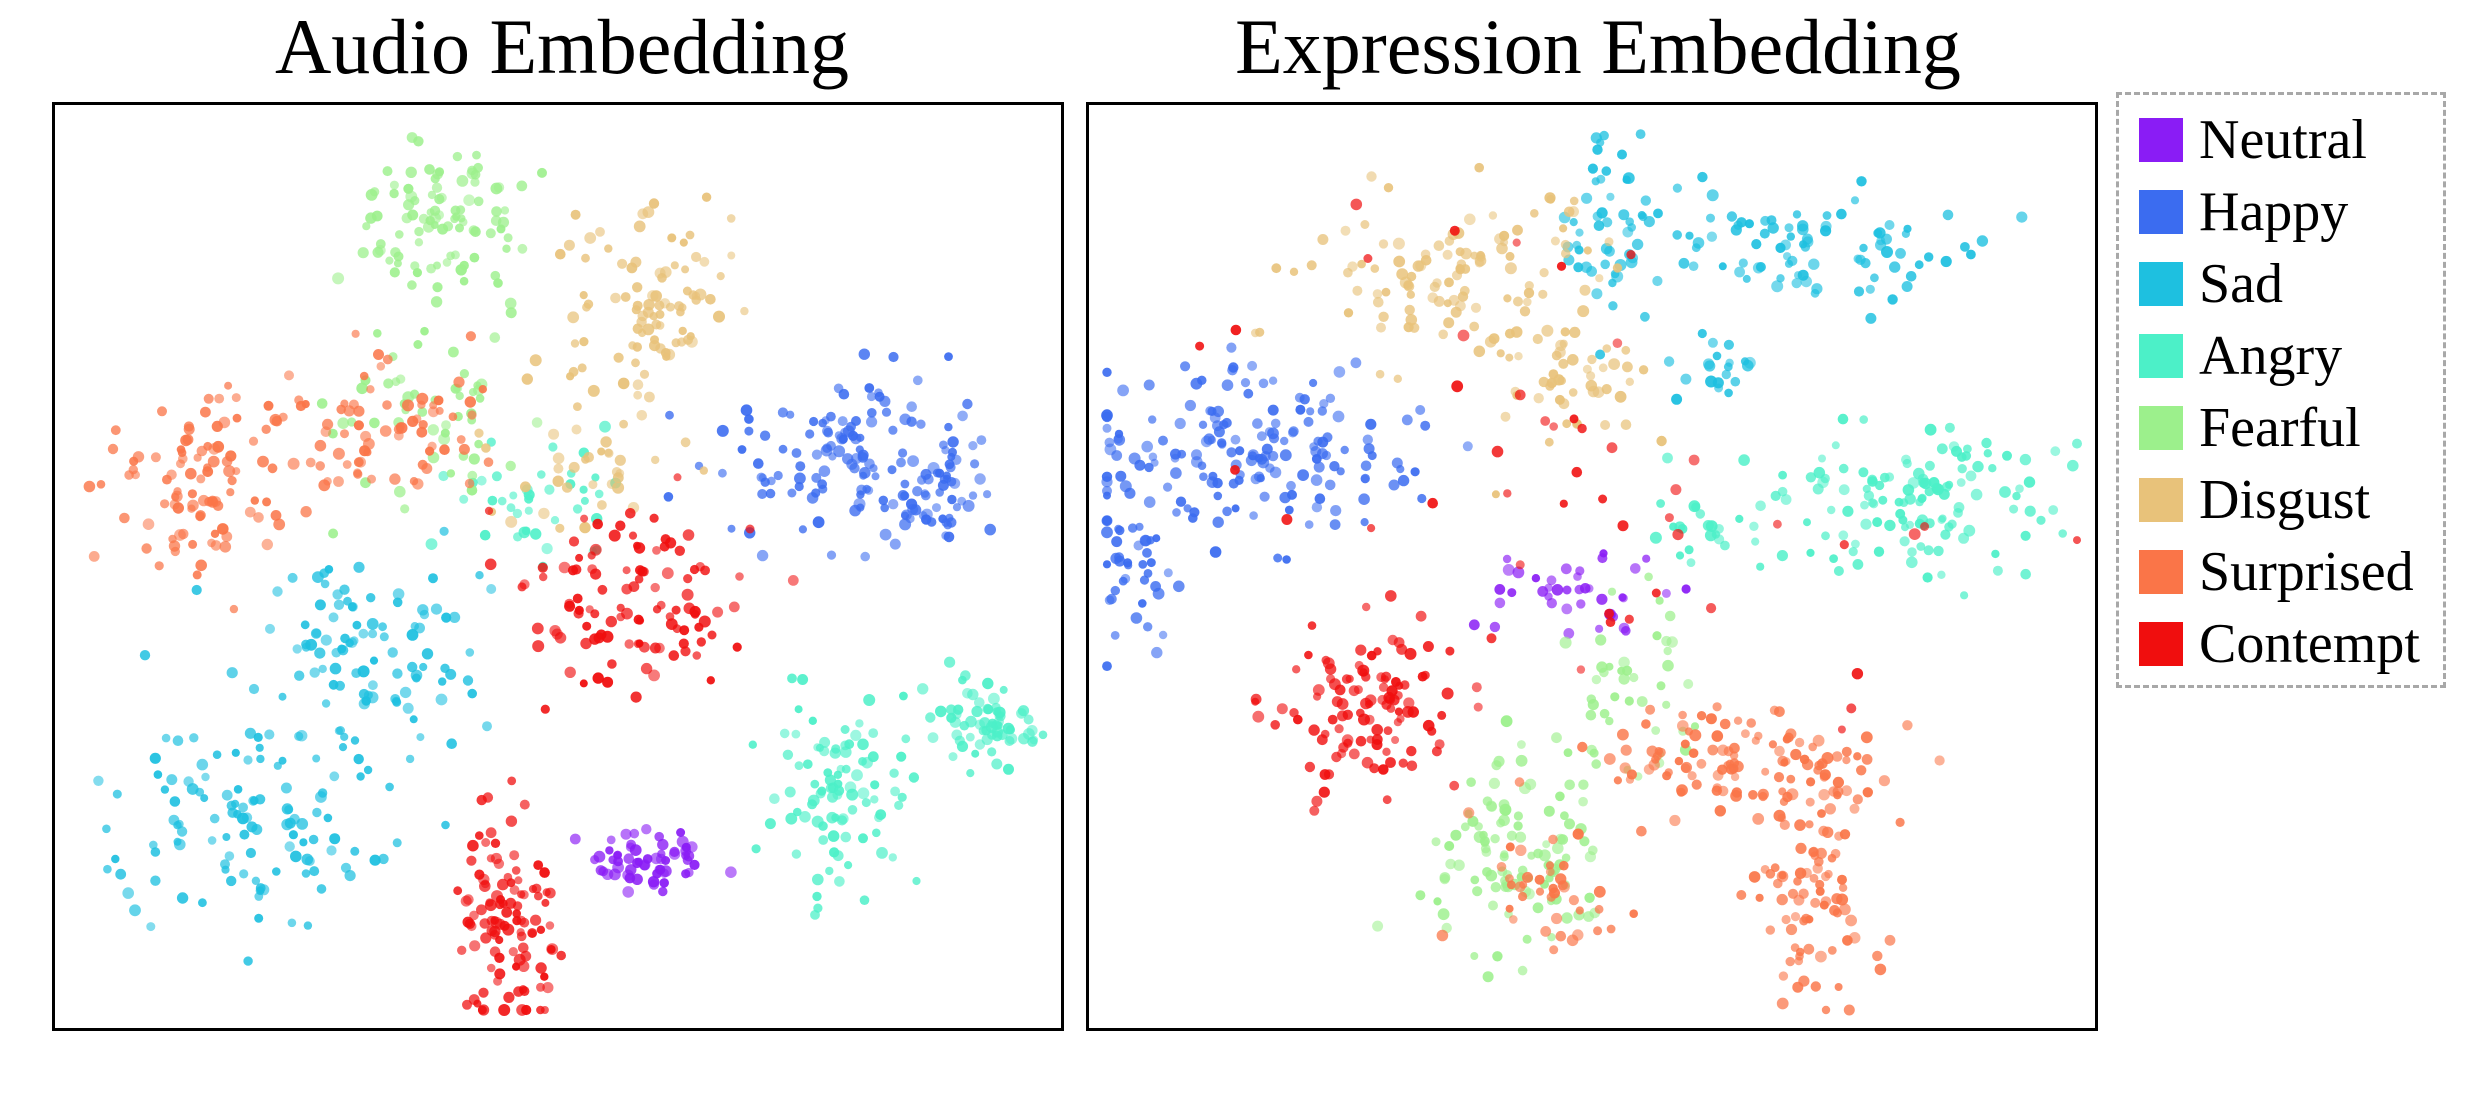  I want to click on legend-item-neutral: Neutral, so click(2253, 140).